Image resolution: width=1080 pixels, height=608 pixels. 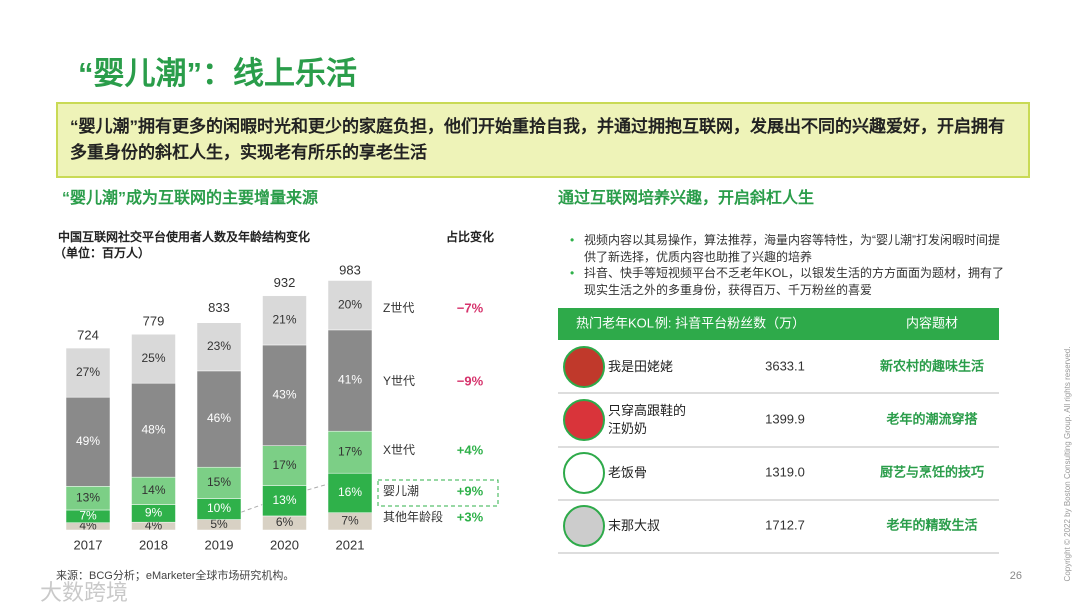 What do you see at coordinates (285, 282) in the screenshot?
I see `total-label: 932` at bounding box center [285, 282].